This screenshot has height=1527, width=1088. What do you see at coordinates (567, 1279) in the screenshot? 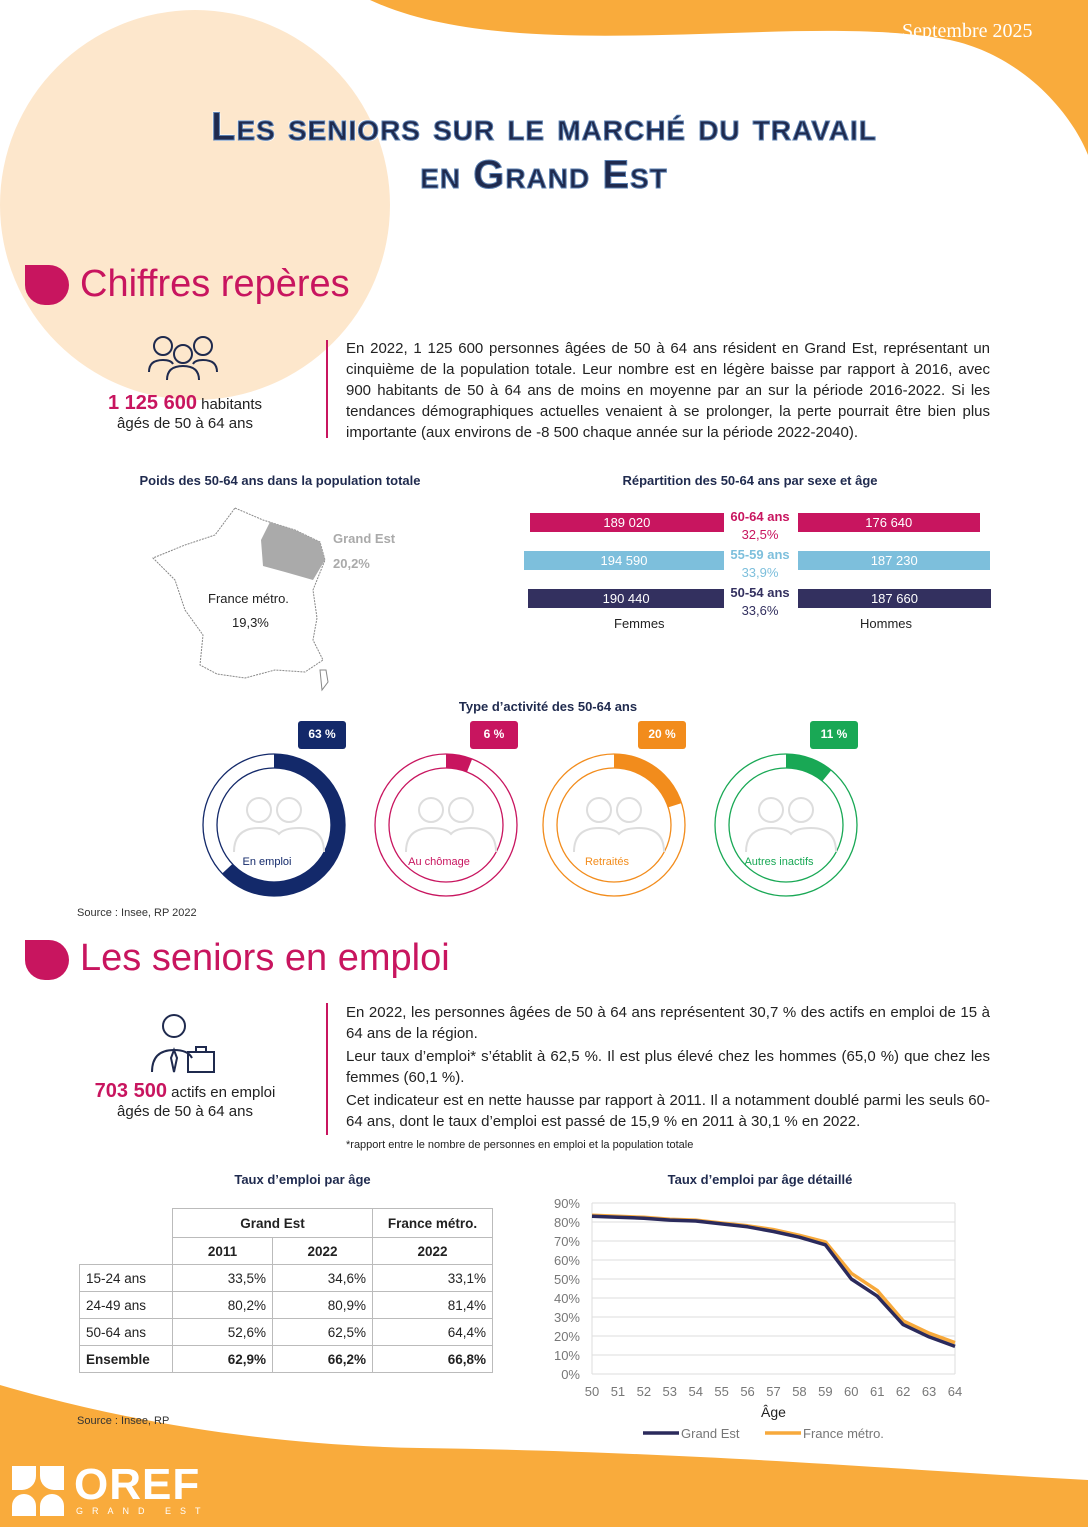
I see `y-tick-label: 50%` at bounding box center [567, 1279].